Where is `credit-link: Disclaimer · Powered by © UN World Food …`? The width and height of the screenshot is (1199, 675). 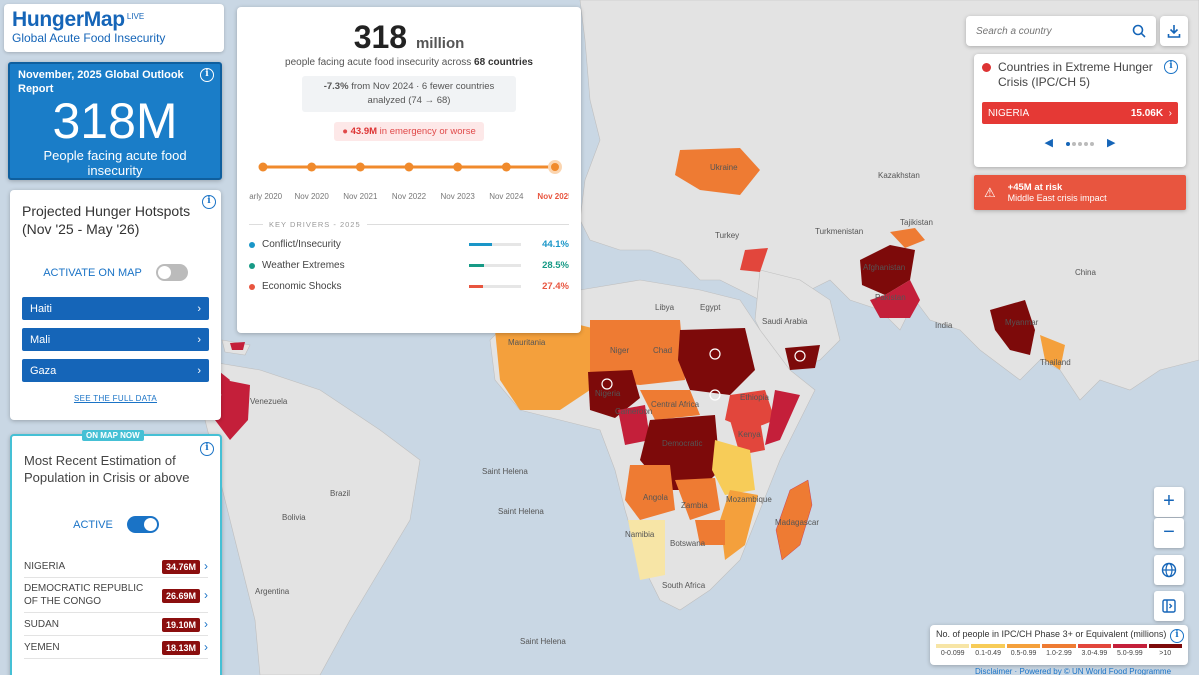 credit-link: Disclaimer · Powered by © UN World Food … is located at coordinates (1073, 671).